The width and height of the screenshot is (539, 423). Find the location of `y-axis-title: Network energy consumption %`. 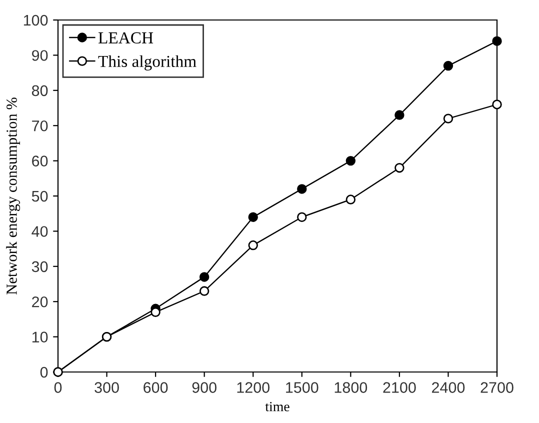

y-axis-title: Network energy consumption % is located at coordinates (13, 196).